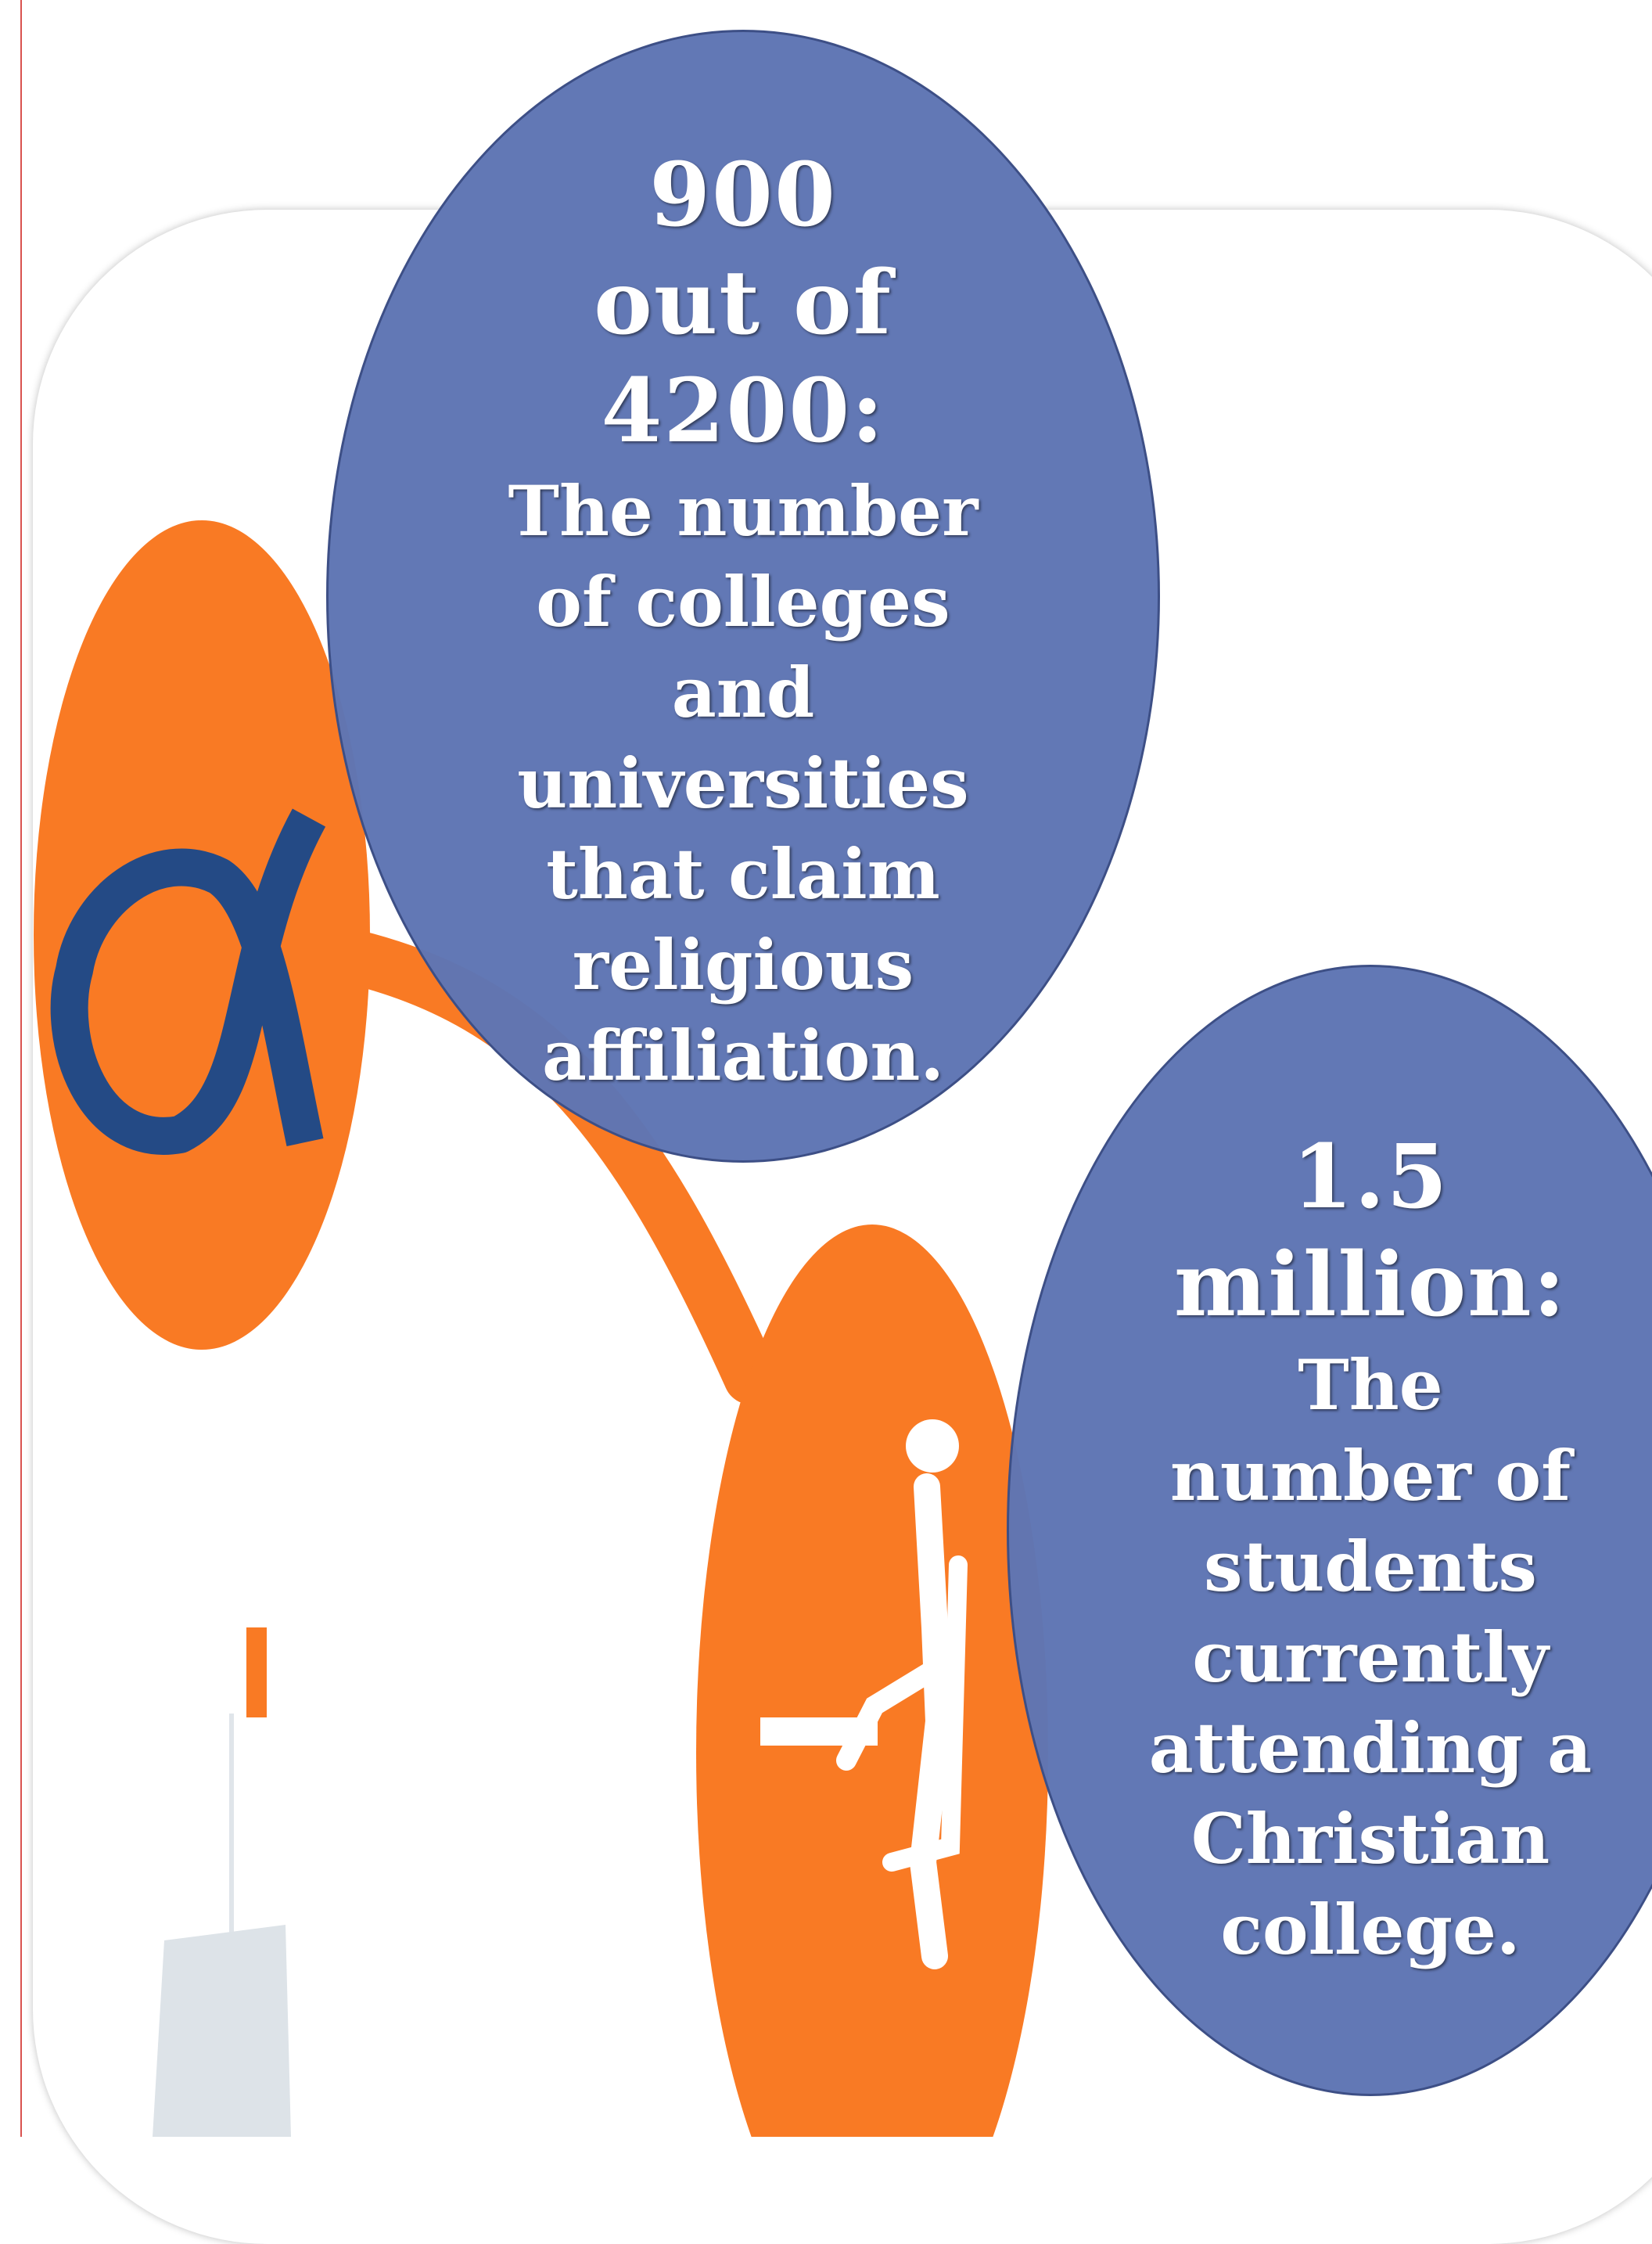 The width and height of the screenshot is (1652, 2244). What do you see at coordinates (202, 935) in the screenshot?
I see `ichthys-icon` at bounding box center [202, 935].